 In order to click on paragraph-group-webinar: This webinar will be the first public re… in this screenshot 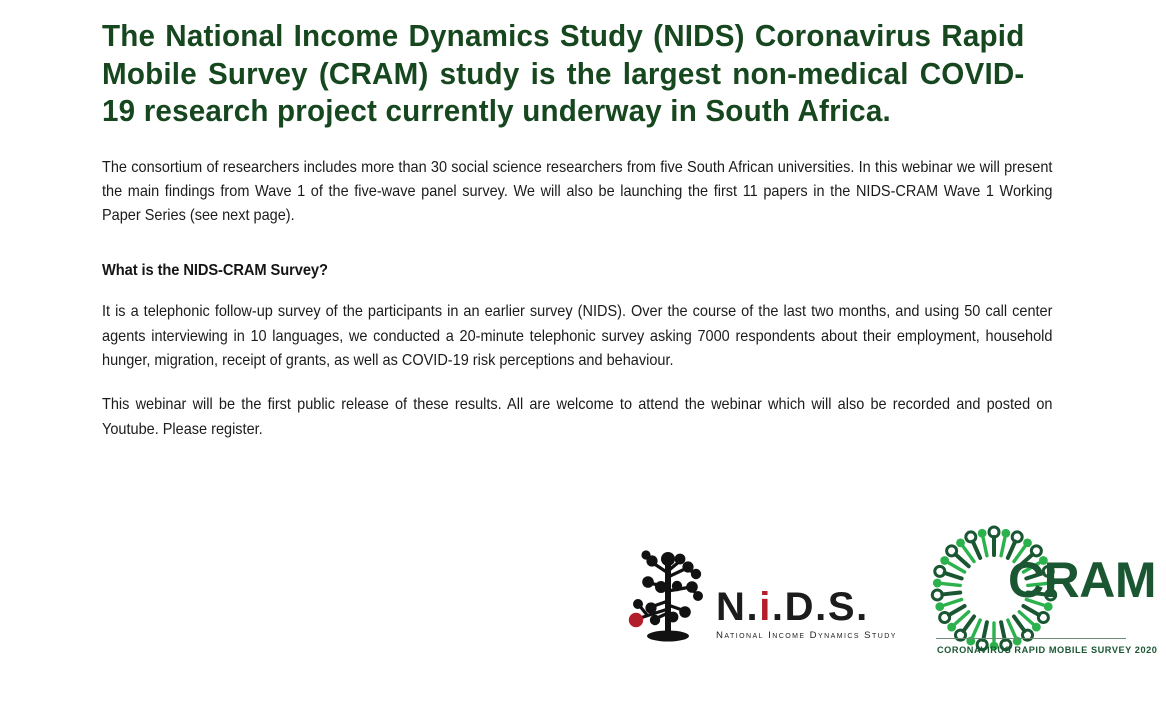, I will do `click(577, 417)`.